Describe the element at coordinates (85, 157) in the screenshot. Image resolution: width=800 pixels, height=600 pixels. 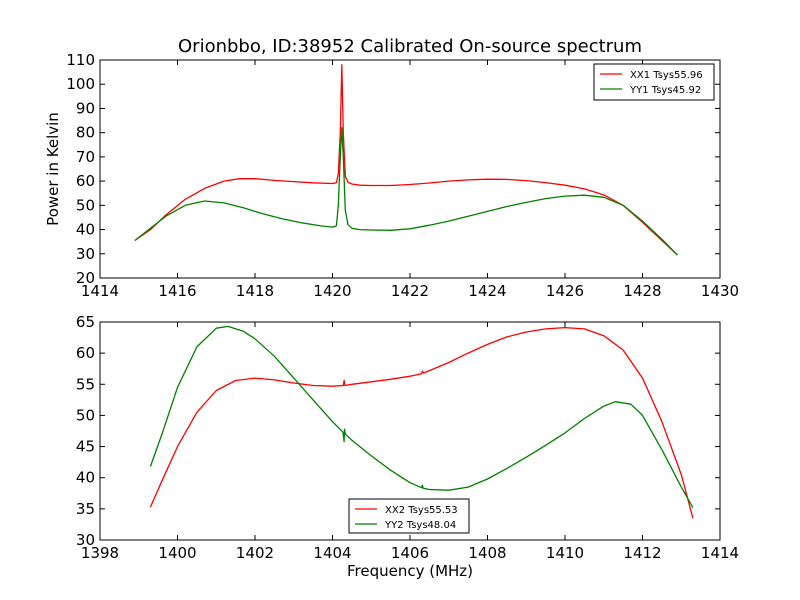
I see `y-tick-label: 70` at that location.